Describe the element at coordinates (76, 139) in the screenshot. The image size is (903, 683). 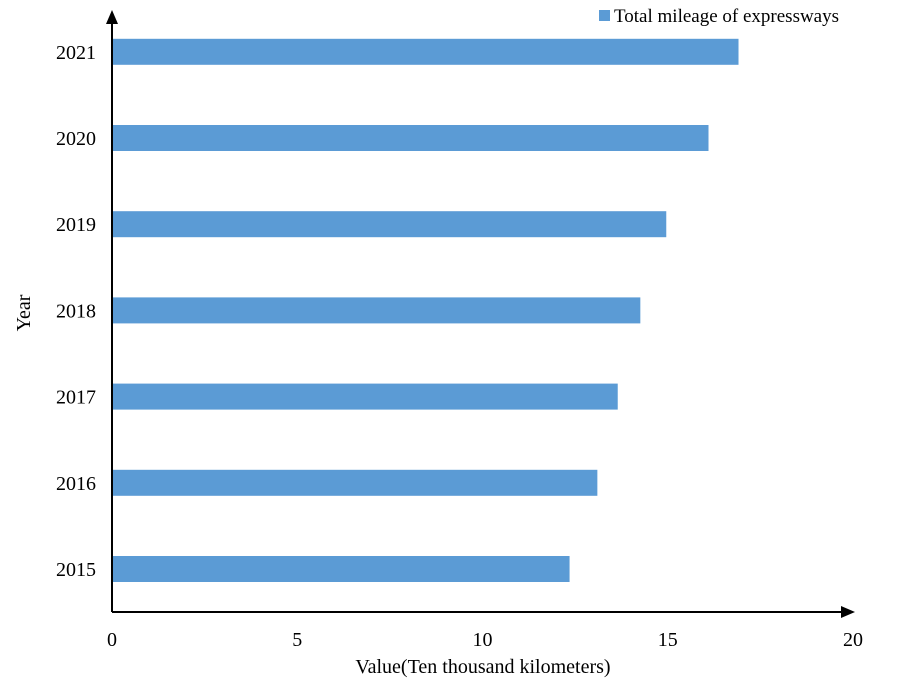
I see `y-tick-label-2020: 2020` at that location.